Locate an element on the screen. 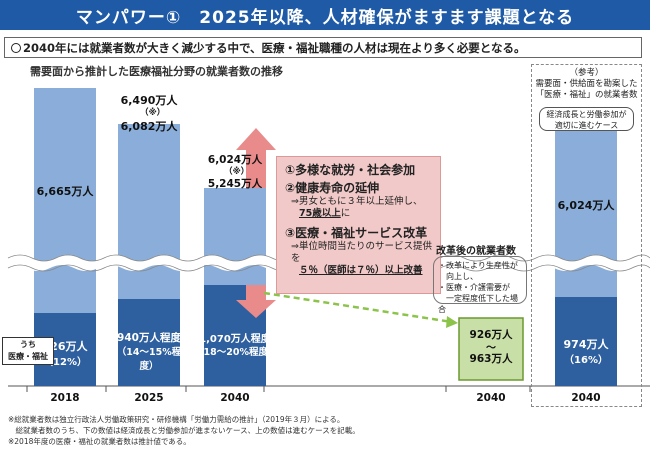  range-mark-2025: （※） is located at coordinates (153, 113).